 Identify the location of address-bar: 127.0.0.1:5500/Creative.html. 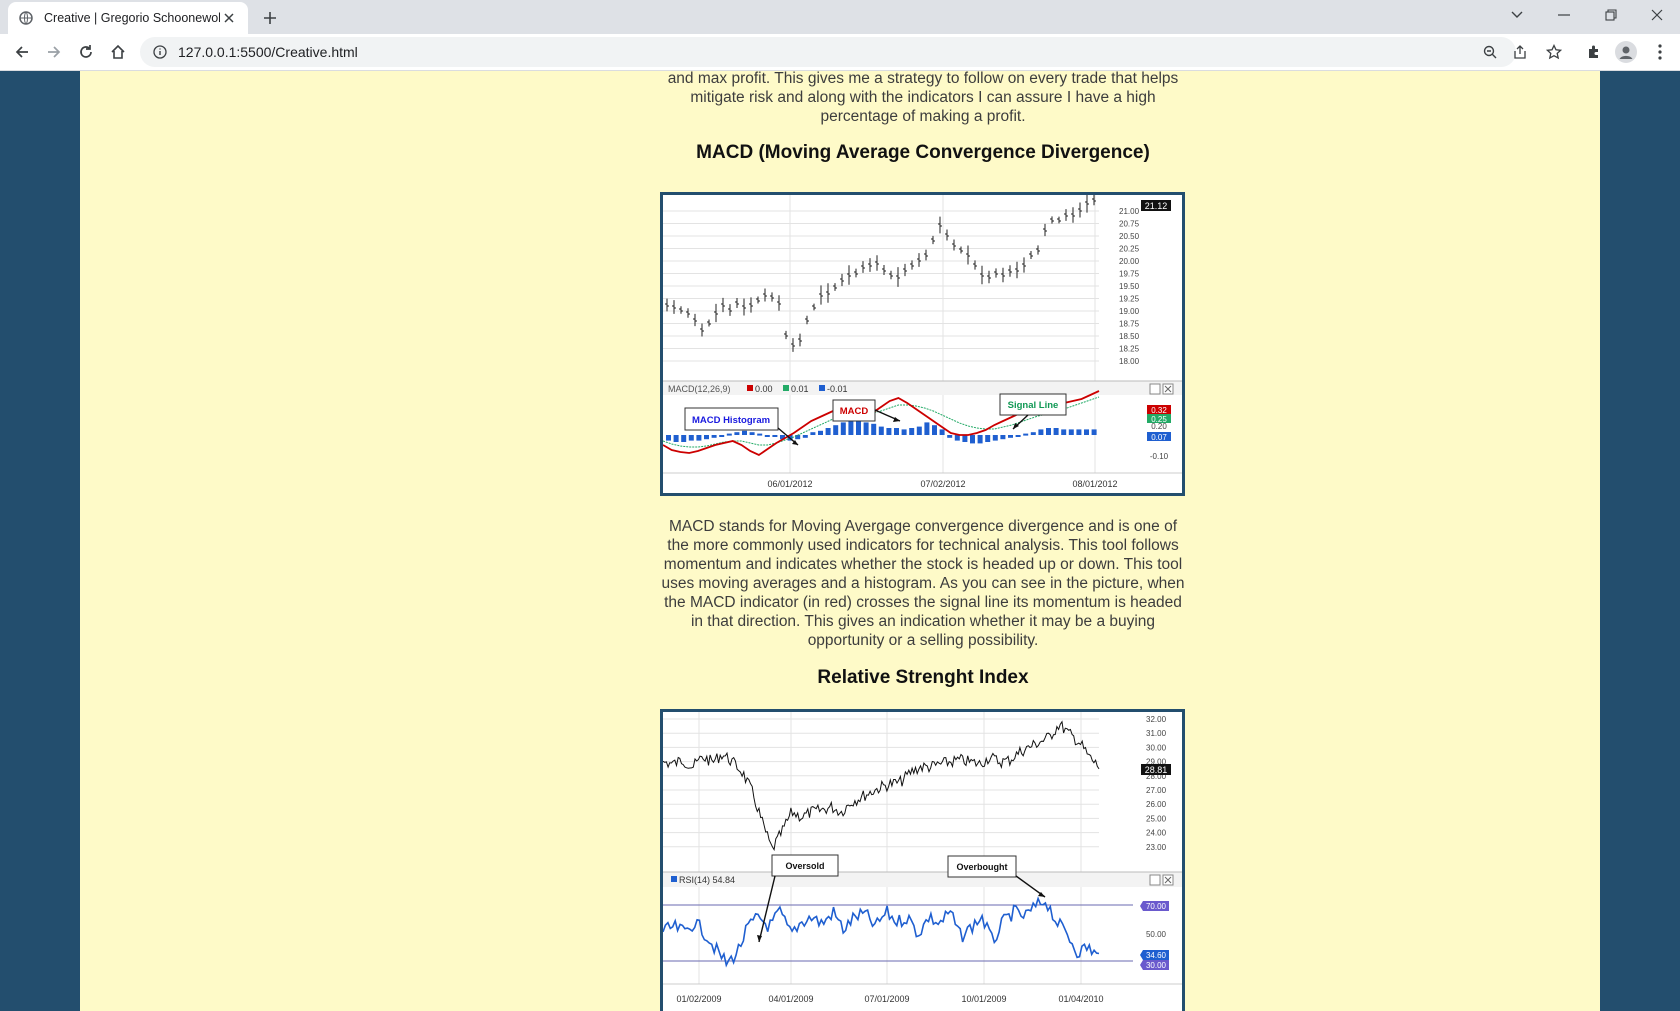
(833, 52).